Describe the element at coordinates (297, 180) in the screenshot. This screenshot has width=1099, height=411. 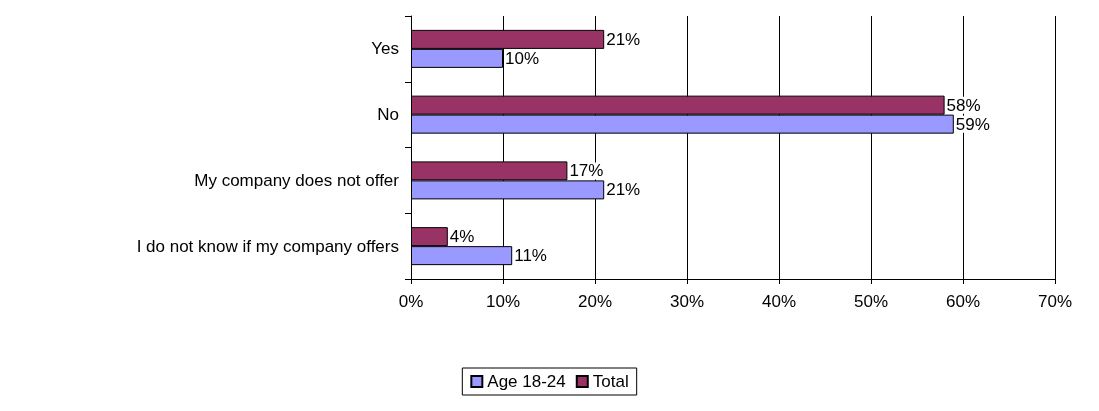
I see `y-tick-label: My company does not offer` at that location.